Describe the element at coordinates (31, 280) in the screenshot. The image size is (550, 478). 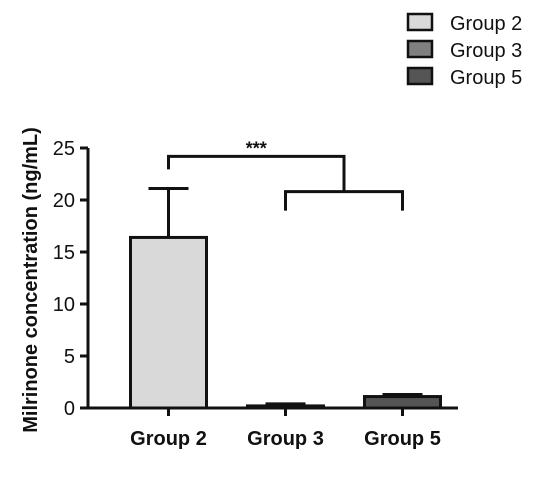
I see `y-axis-title: Milrinone concentration (ng/mL)` at that location.